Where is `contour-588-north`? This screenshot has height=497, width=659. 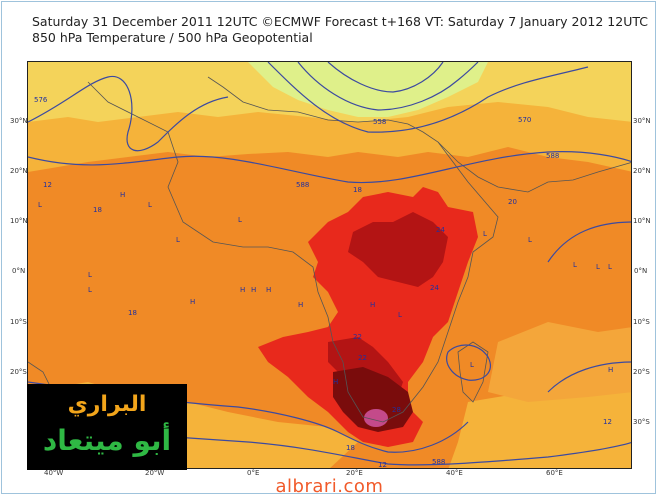
contour-588-north is located at coordinates (329, 167).